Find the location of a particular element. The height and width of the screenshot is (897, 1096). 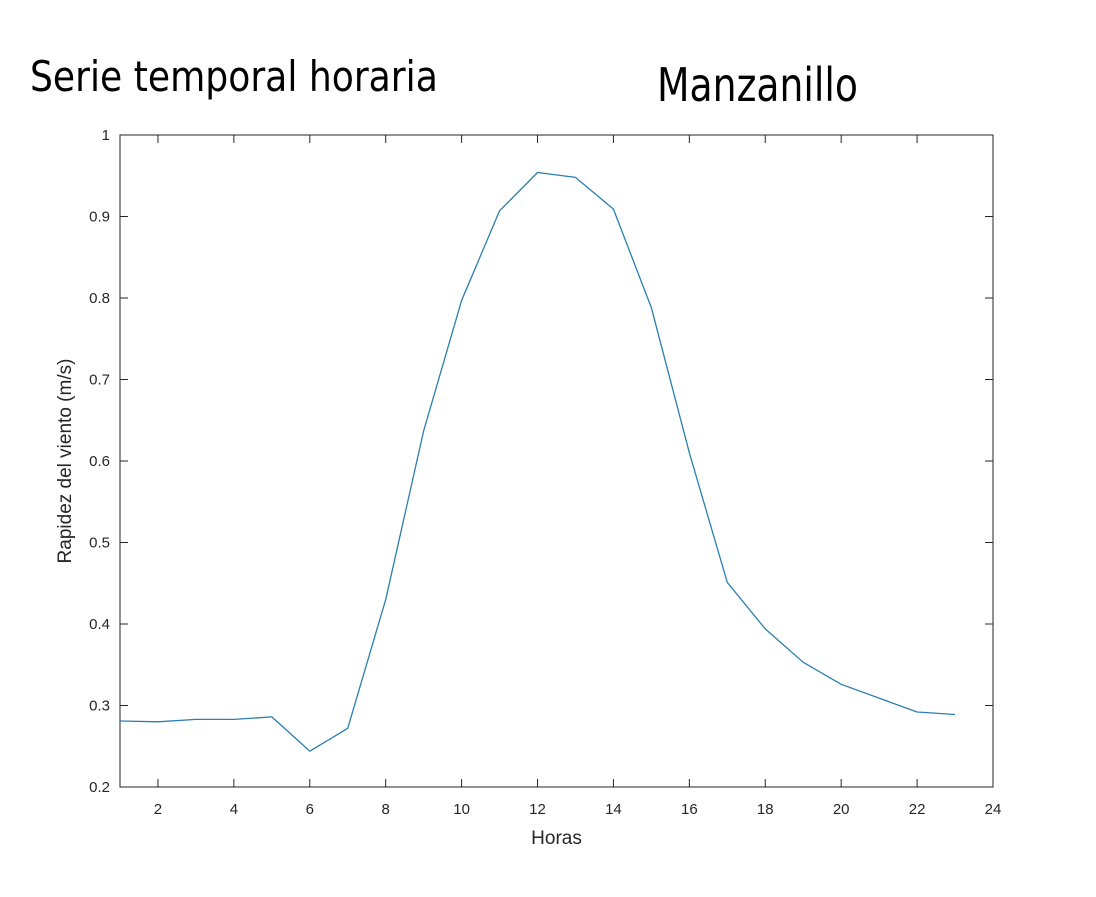

x-tick-label: 2 is located at coordinates (158, 809).